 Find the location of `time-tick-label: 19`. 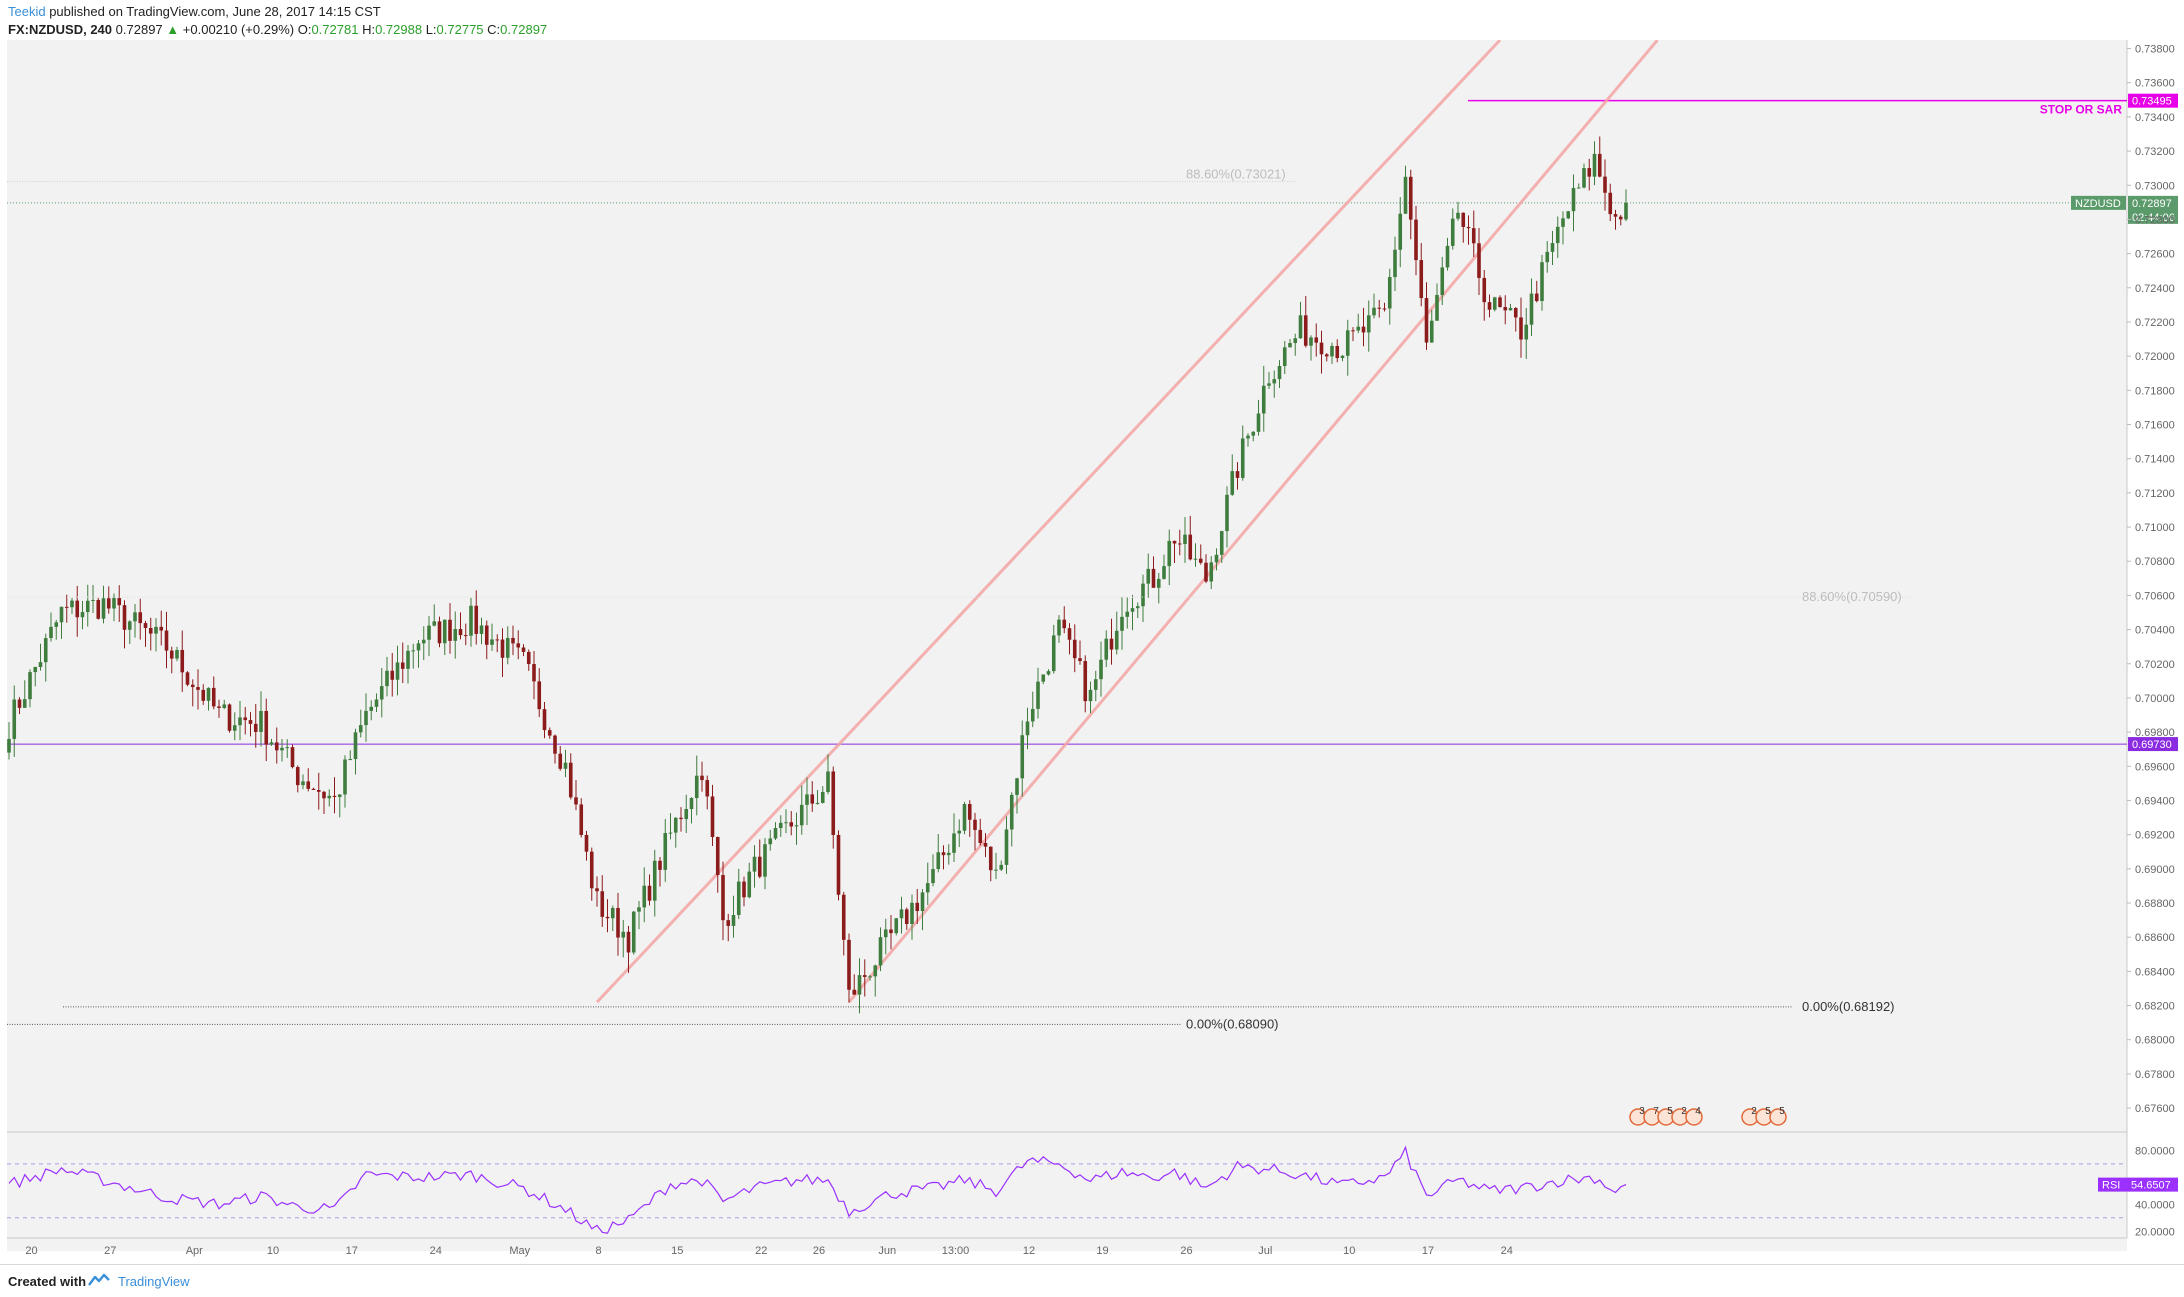

time-tick-label: 19 is located at coordinates (1102, 1251).